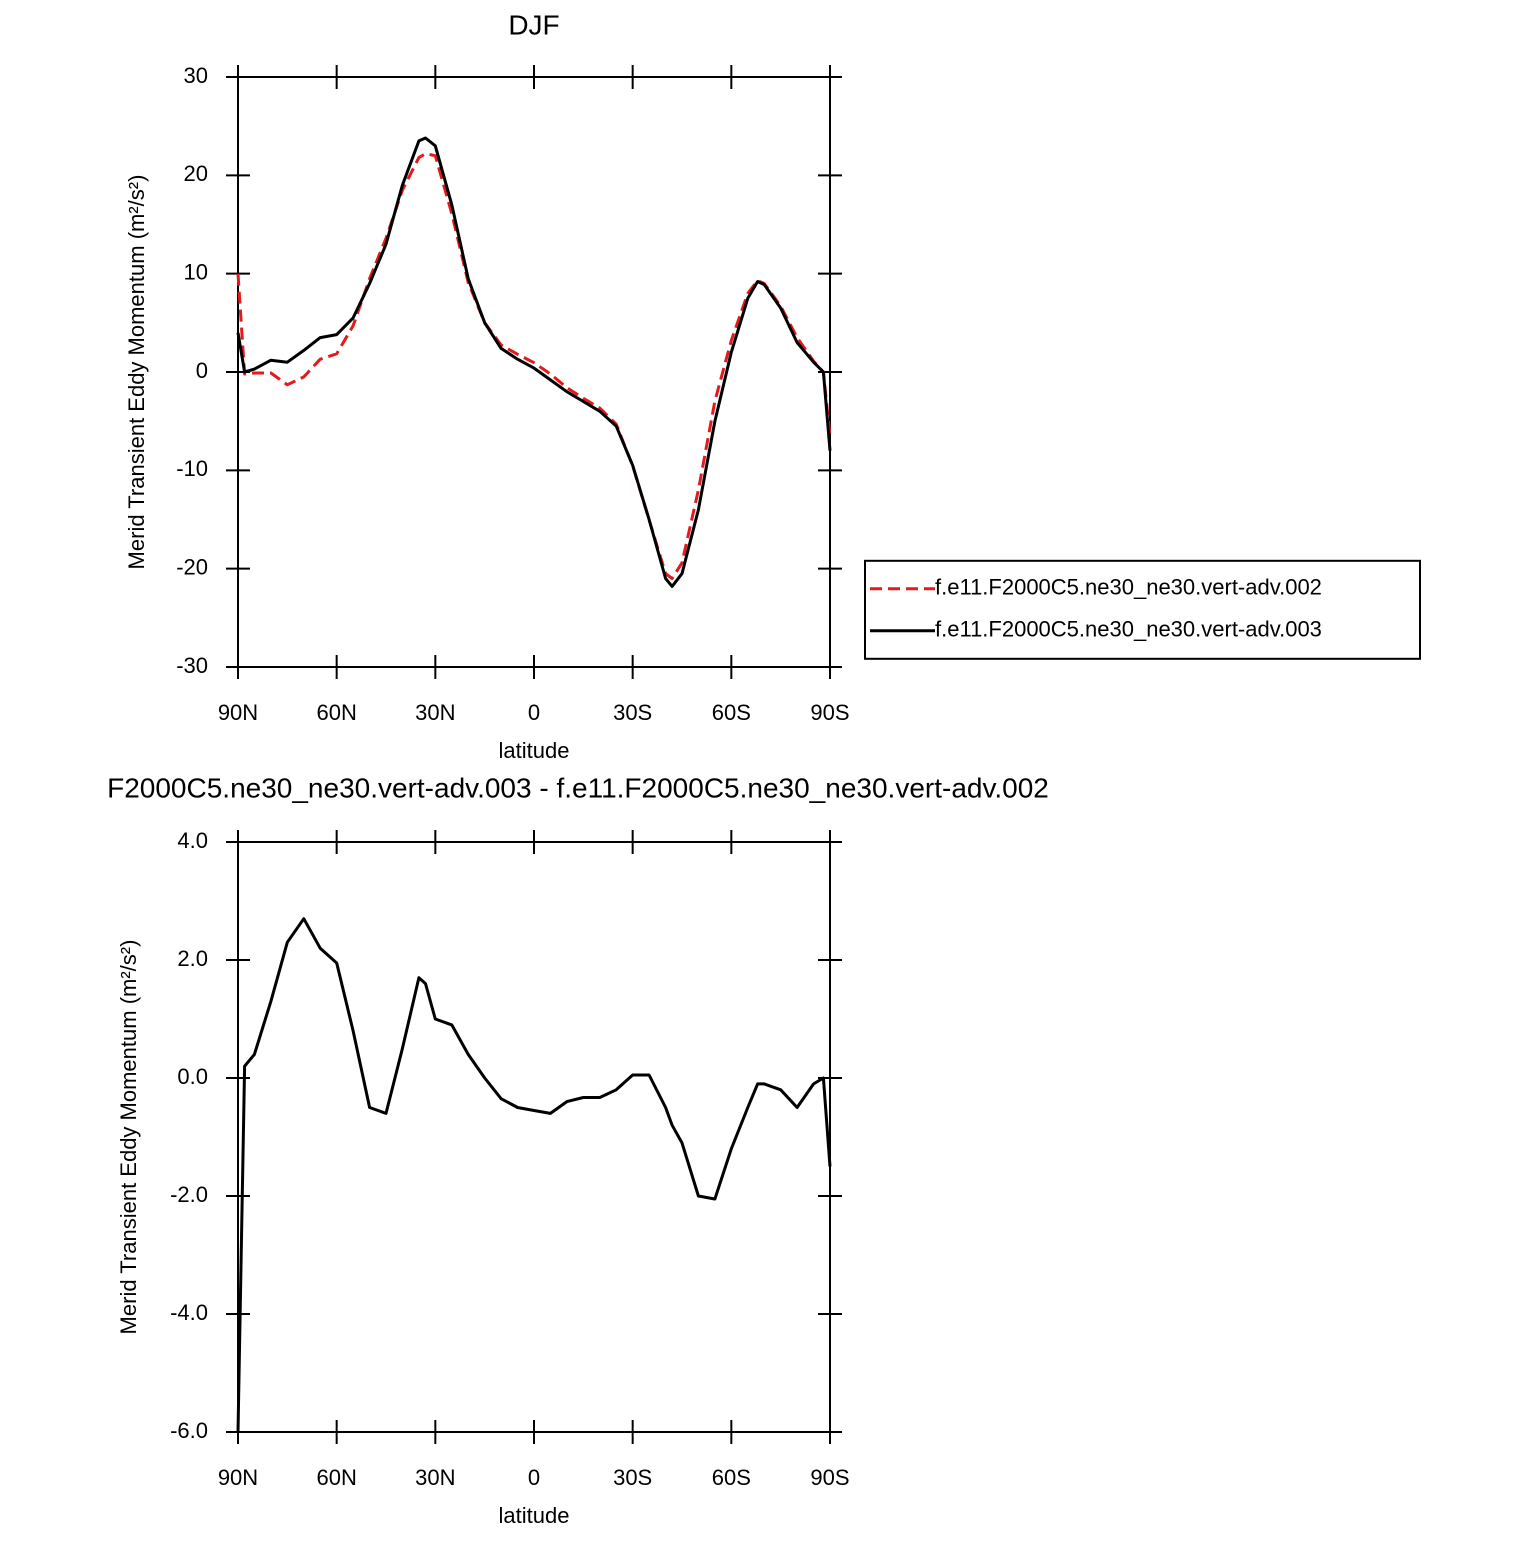  What do you see at coordinates (192, 1076) in the screenshot?
I see `y-tick-label: 0.0` at bounding box center [192, 1076].